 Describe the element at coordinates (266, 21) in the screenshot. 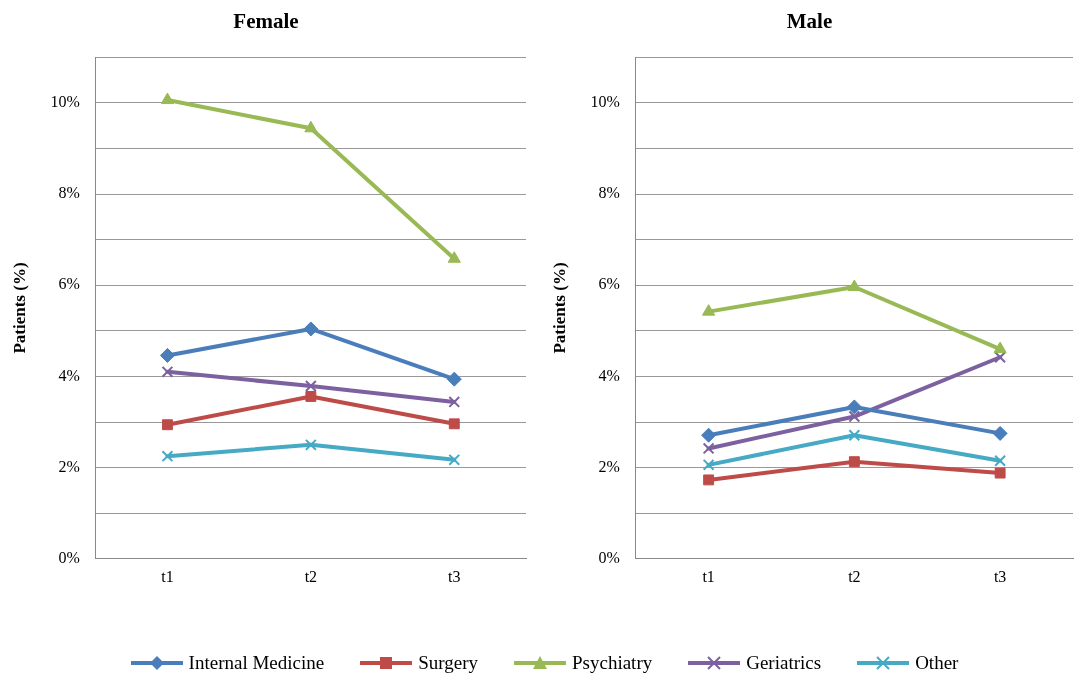

I see `chart-title: Female` at that location.